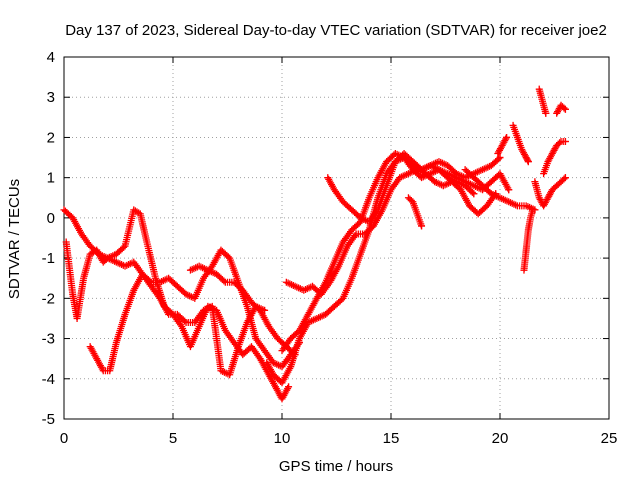  What do you see at coordinates (48, 419) in the screenshot?
I see `y-tick-label: -5` at bounding box center [48, 419].